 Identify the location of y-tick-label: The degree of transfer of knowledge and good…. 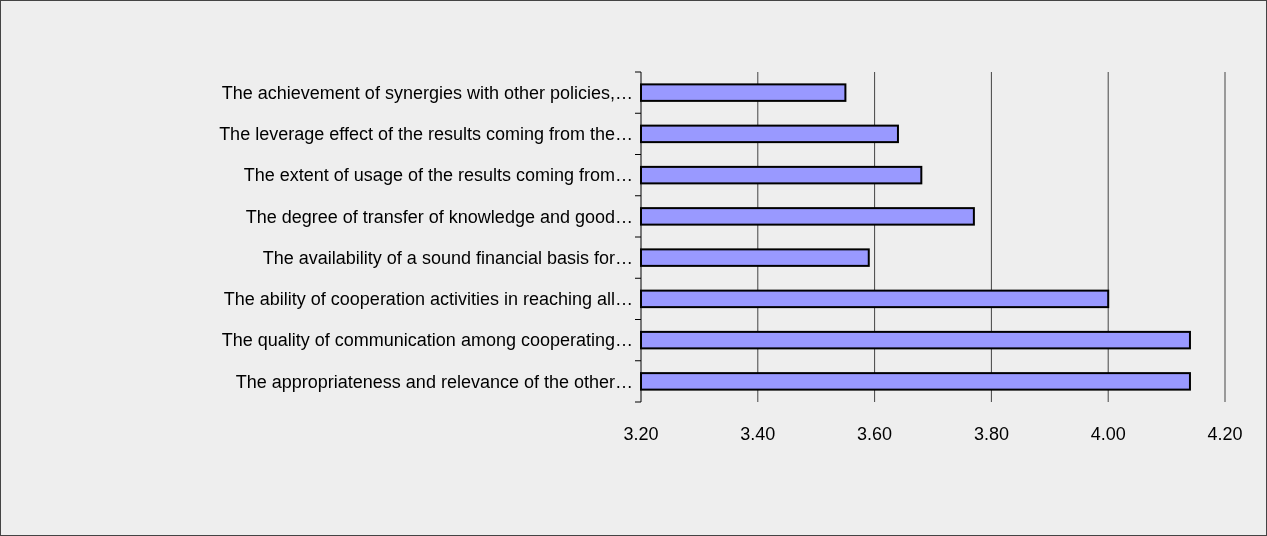
(439, 216).